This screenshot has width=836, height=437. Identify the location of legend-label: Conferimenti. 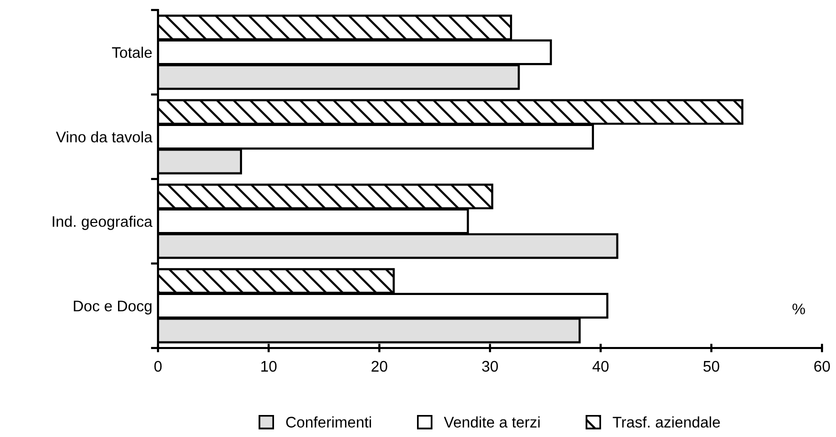
(328, 422).